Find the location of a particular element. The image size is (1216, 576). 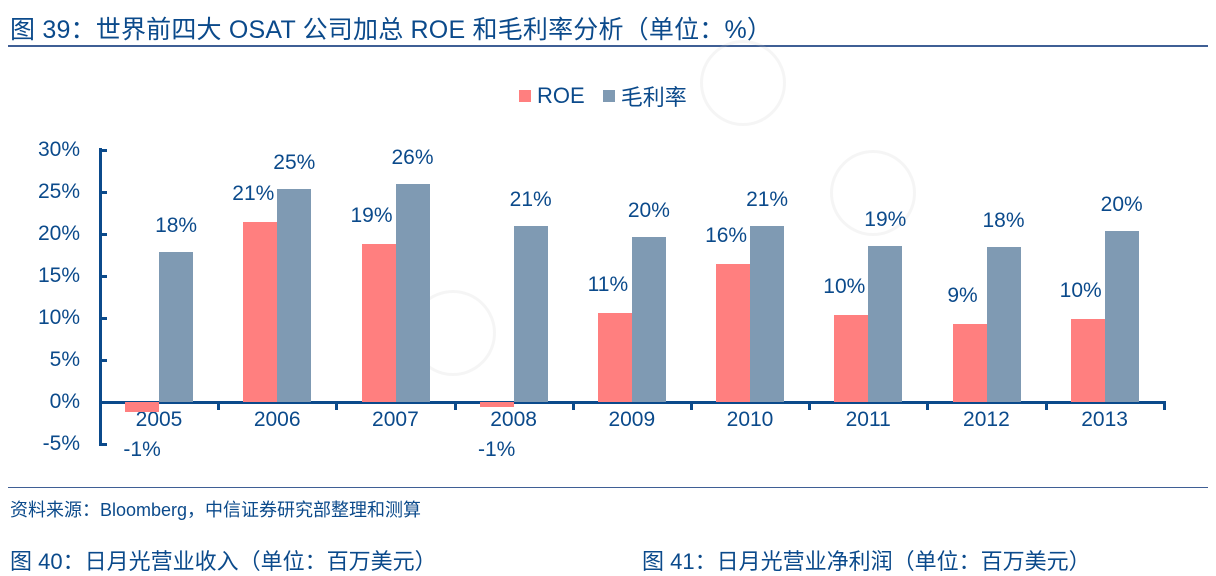

legend-label: 毛利率 is located at coordinates (653, 97).